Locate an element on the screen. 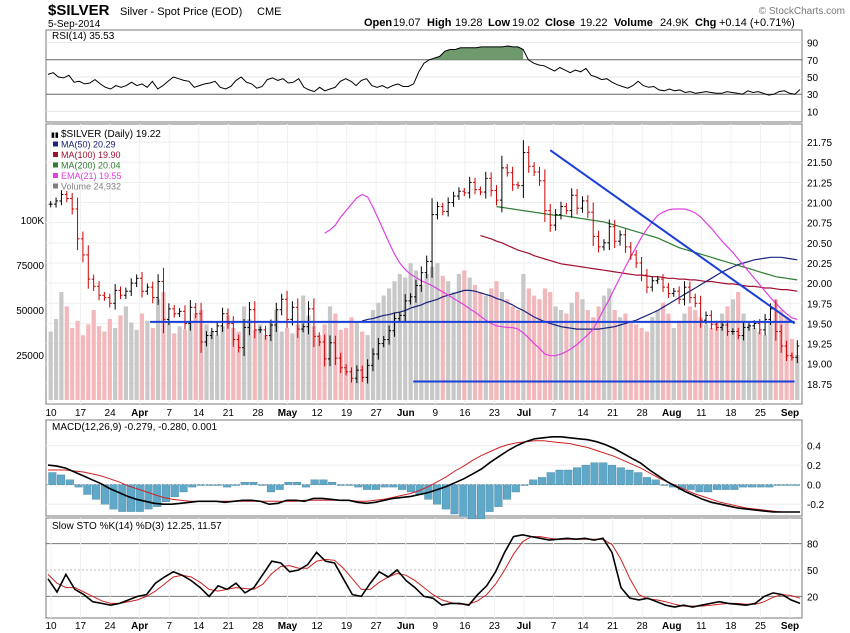 The image size is (850, 633). high-value: 19.28 is located at coordinates (469, 23).